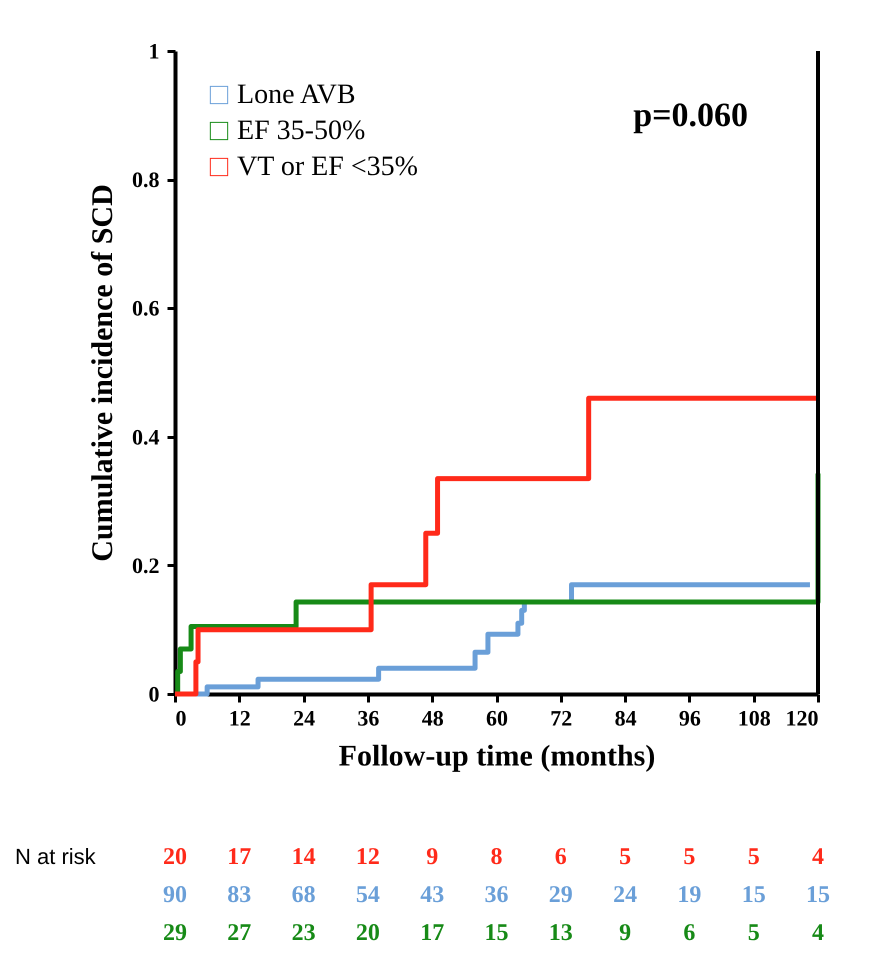 The width and height of the screenshot is (884, 960). What do you see at coordinates (493, 857) in the screenshot?
I see `text: 20 17 14 12 9 8 6 5 5 5 4` at bounding box center [493, 857].